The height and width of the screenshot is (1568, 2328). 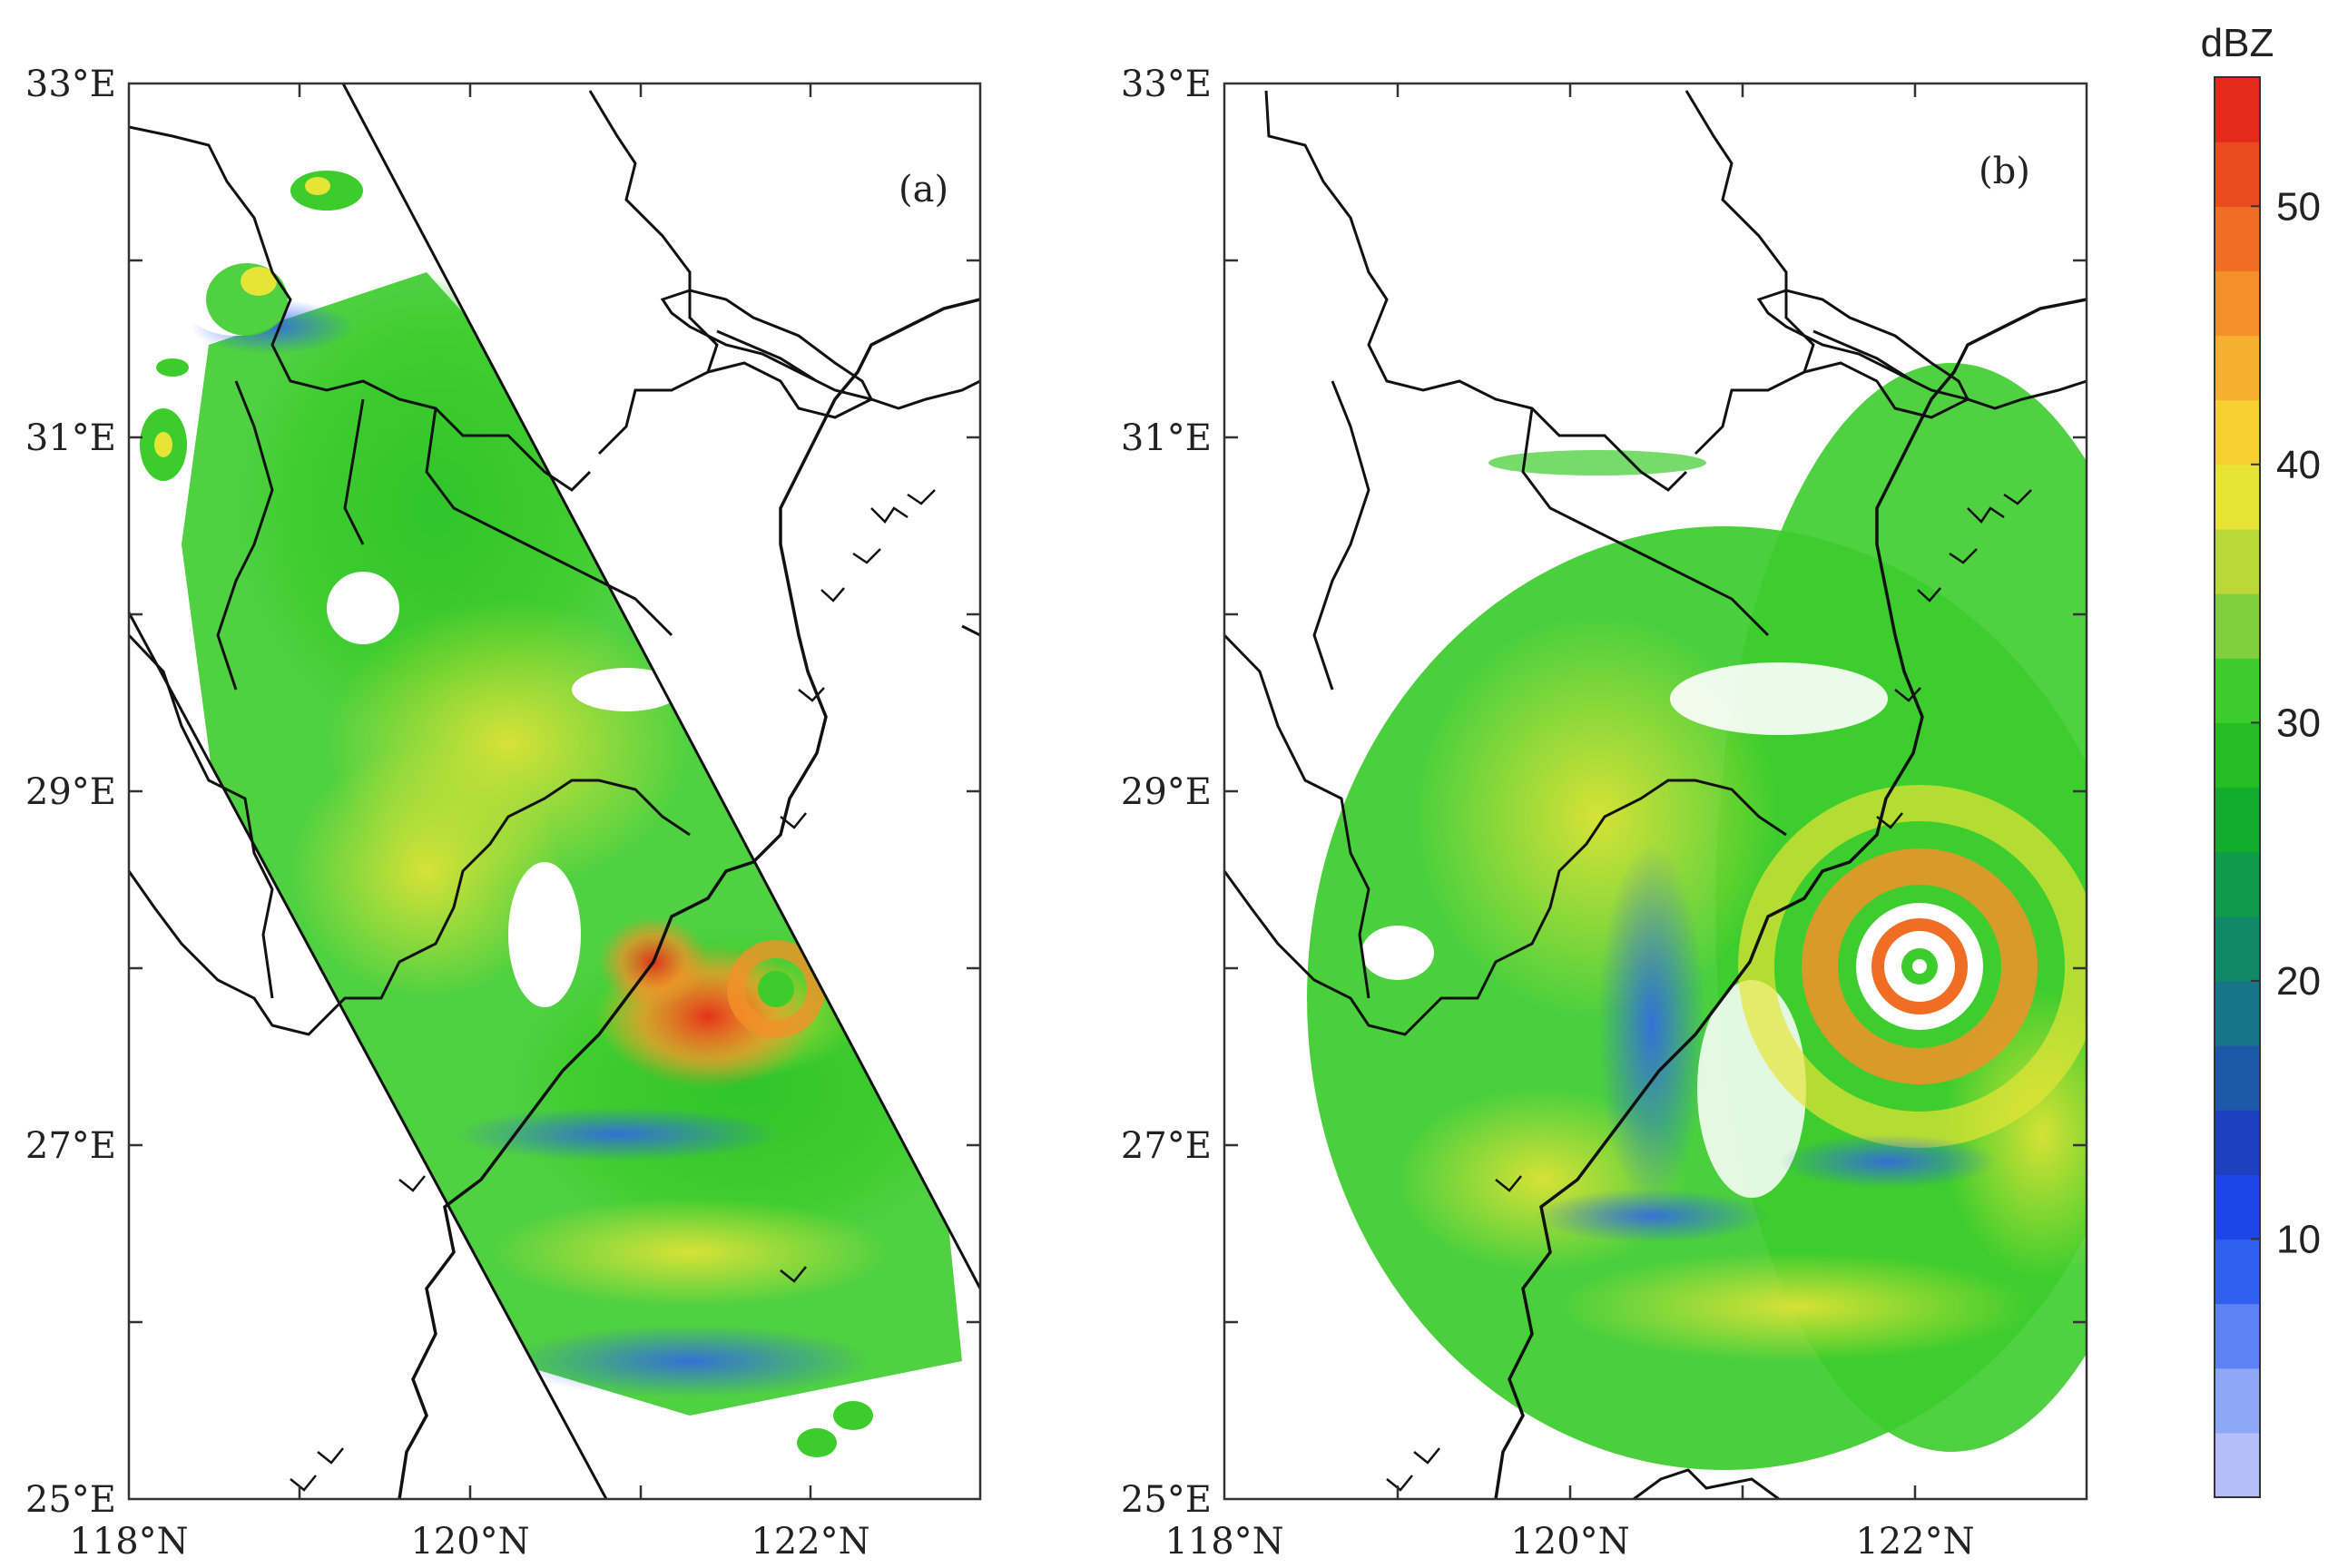 What do you see at coordinates (2299, 1239) in the screenshot?
I see `colorbar-tick-label: 10` at bounding box center [2299, 1239].